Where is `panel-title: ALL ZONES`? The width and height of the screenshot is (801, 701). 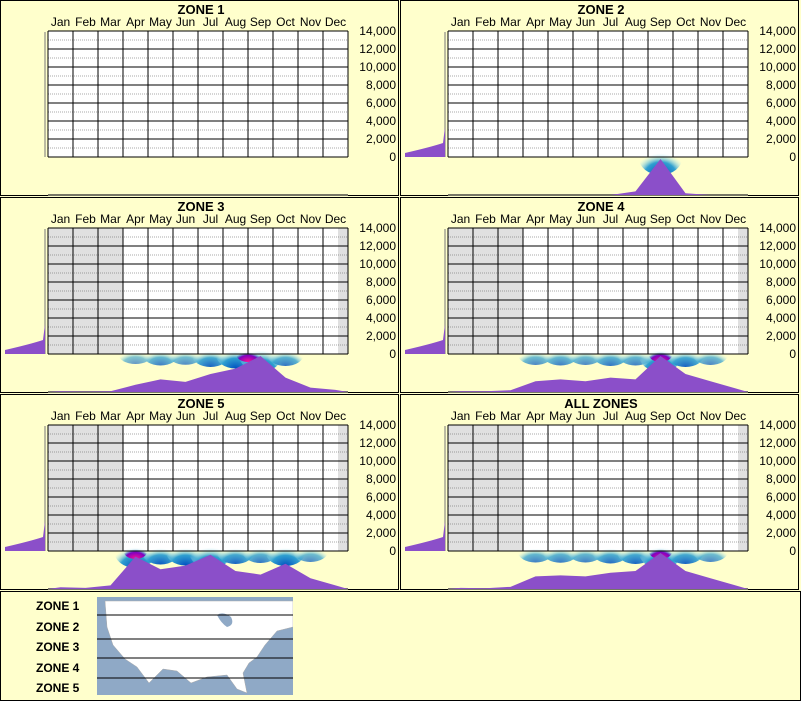
panel-title: ALL ZONES is located at coordinates (601, 403).